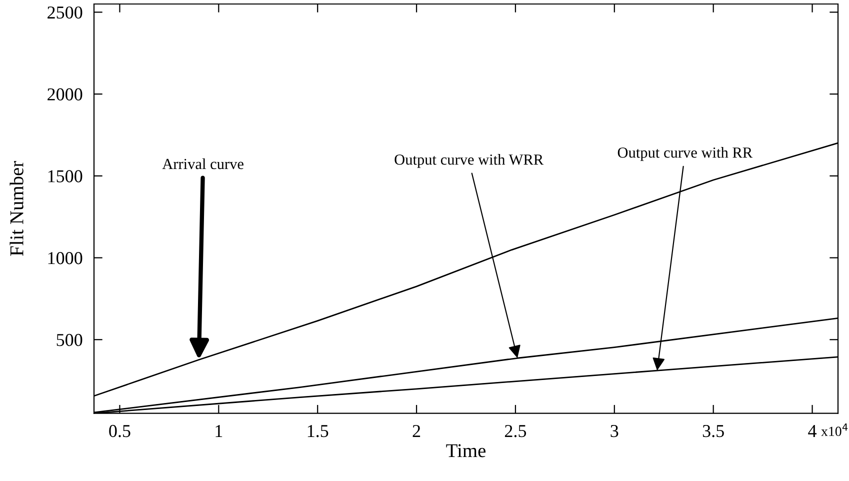 The image size is (849, 481). What do you see at coordinates (65, 258) in the screenshot?
I see `y-tick-label: 1000` at bounding box center [65, 258].